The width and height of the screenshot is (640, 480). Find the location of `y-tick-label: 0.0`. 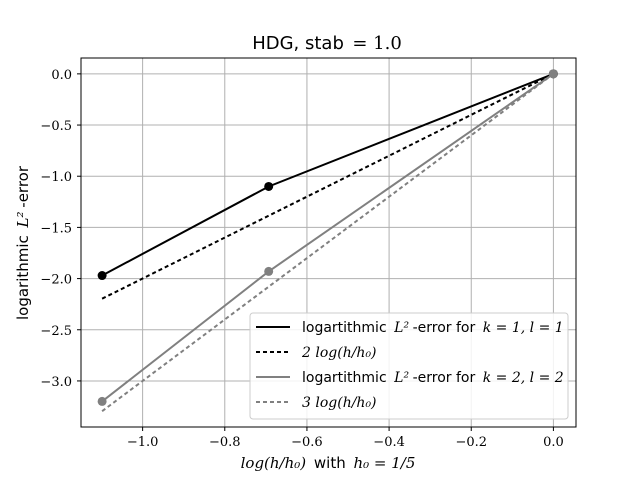

y-tick-label: 0.0 is located at coordinates (61, 75).